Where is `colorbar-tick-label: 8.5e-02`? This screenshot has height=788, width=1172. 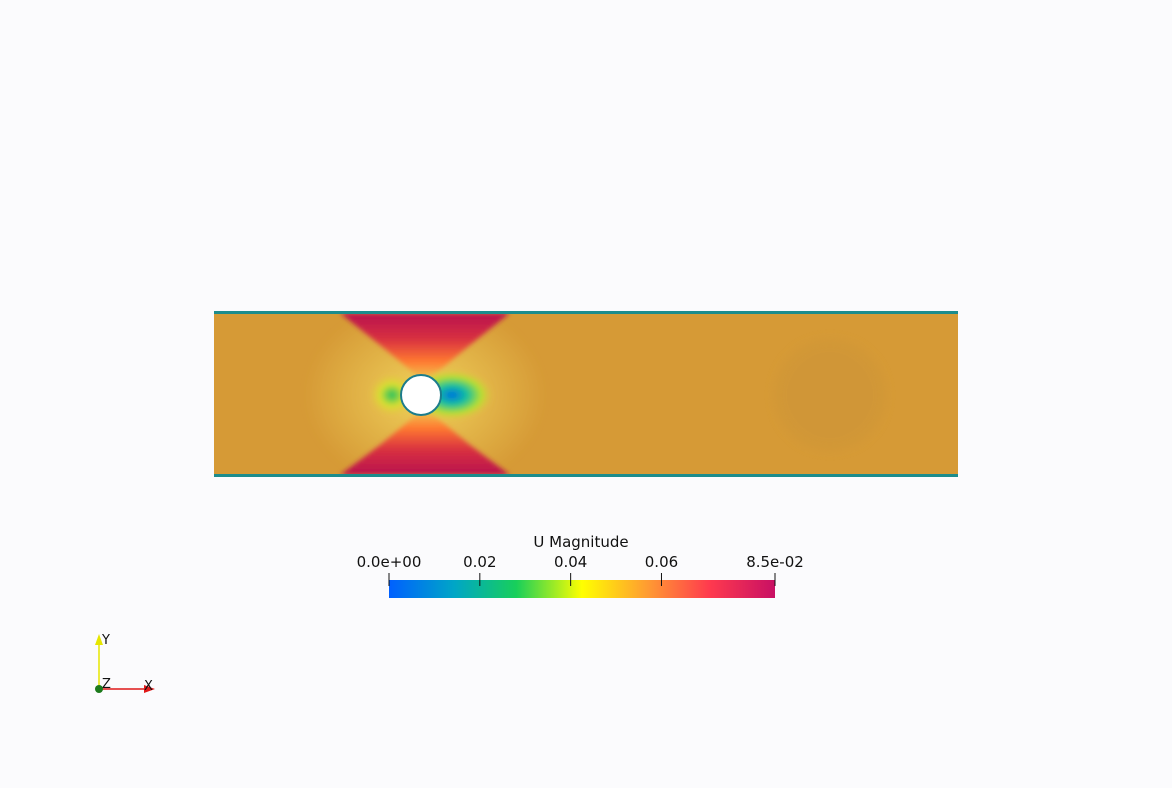
colorbar-tick-label: 8.5e-02 is located at coordinates (775, 562).